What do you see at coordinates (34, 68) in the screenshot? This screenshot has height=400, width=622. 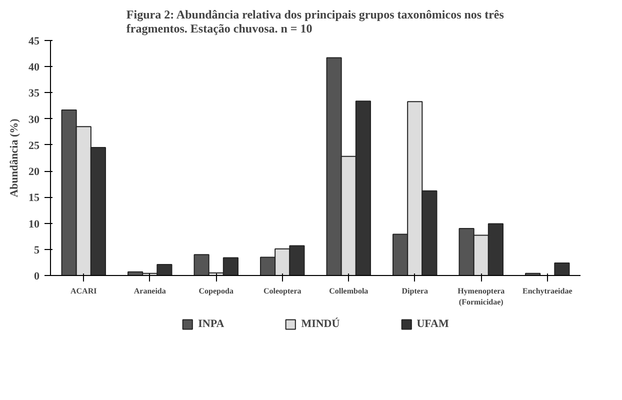 I see `y-tick-label: 40` at bounding box center [34, 68].